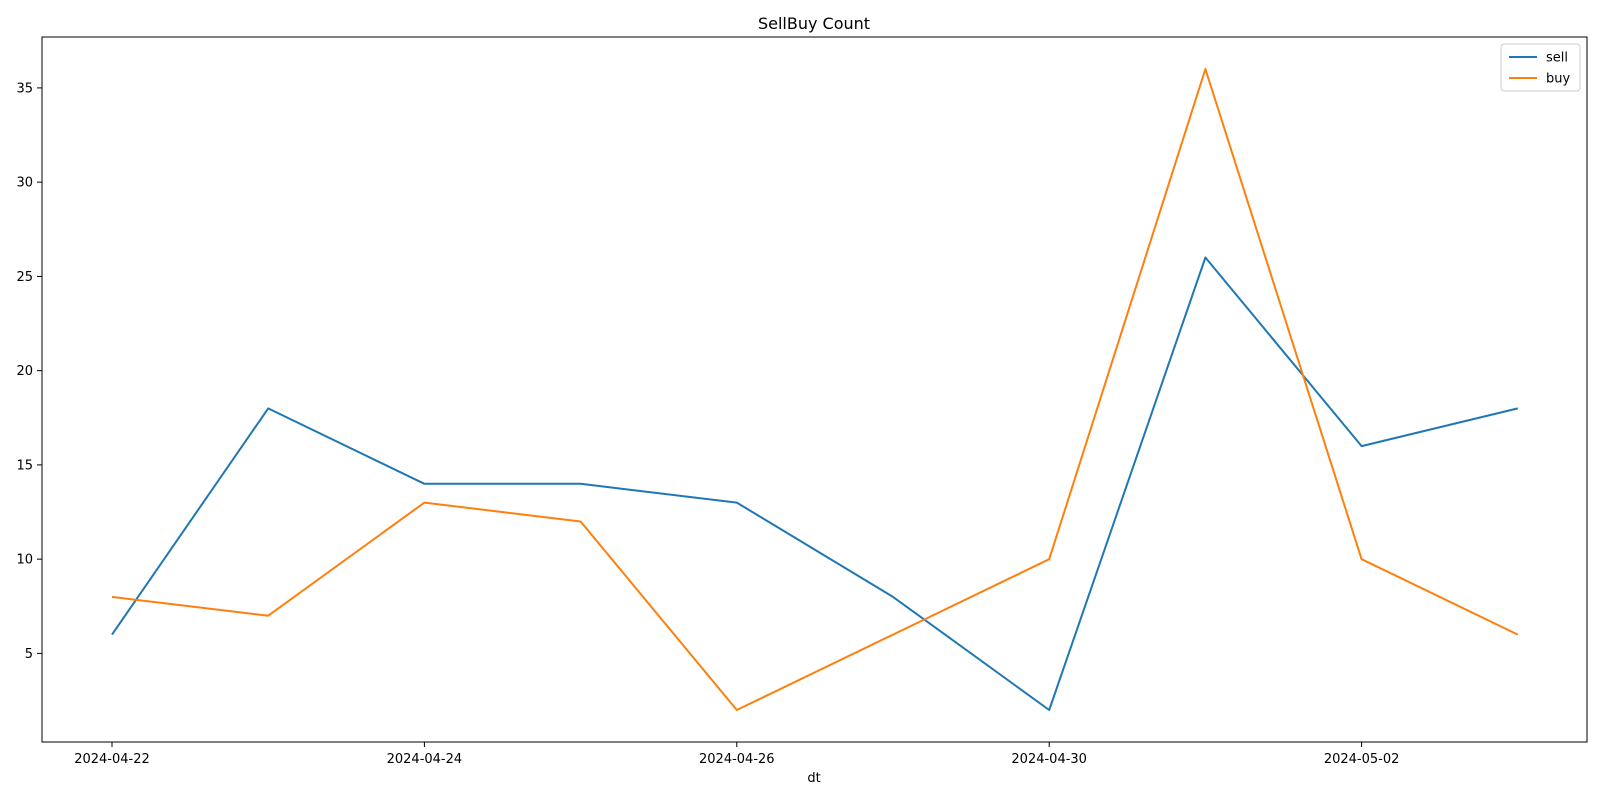 This screenshot has height=800, width=1600. I want to click on y-tick-label: 5, so click(29, 654).